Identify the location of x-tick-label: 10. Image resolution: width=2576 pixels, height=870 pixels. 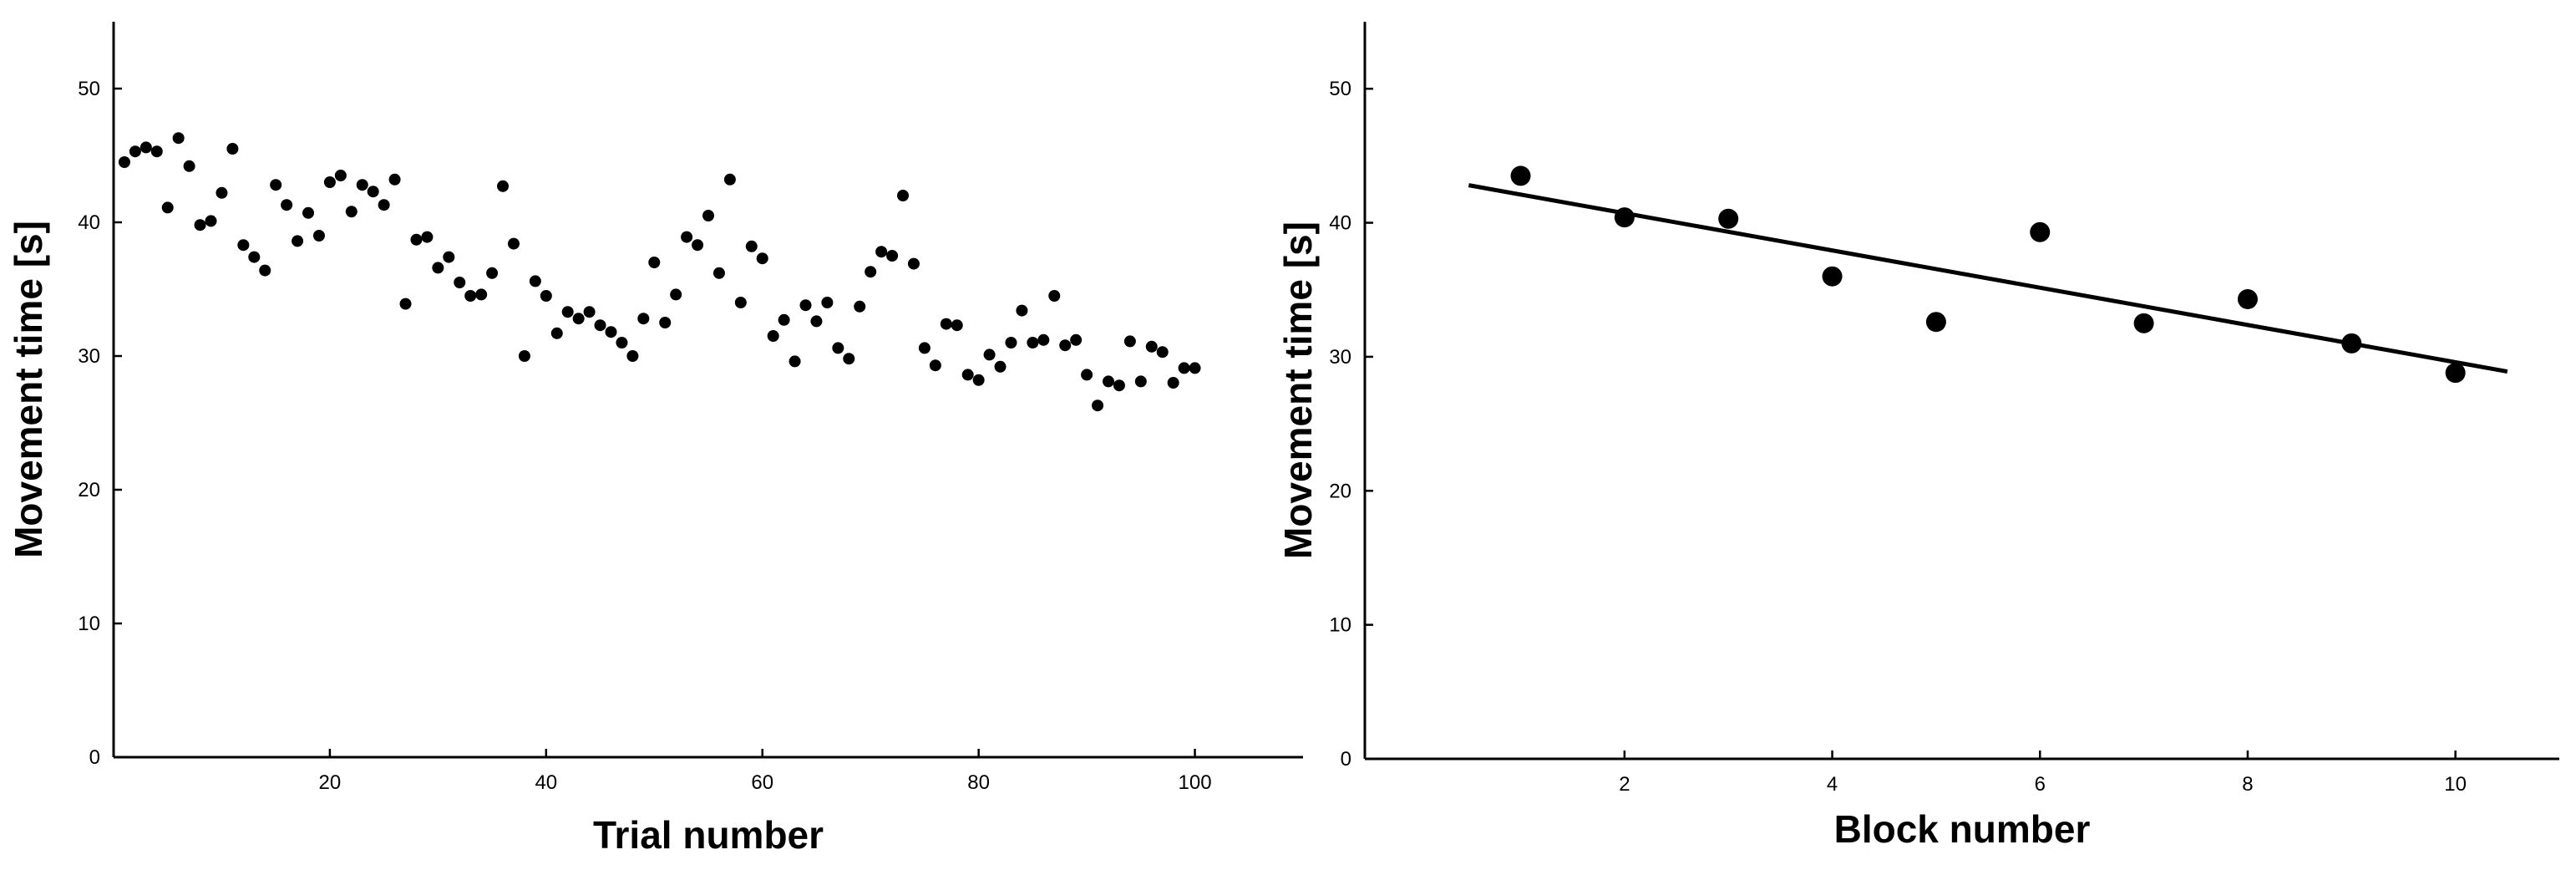
(2455, 785).